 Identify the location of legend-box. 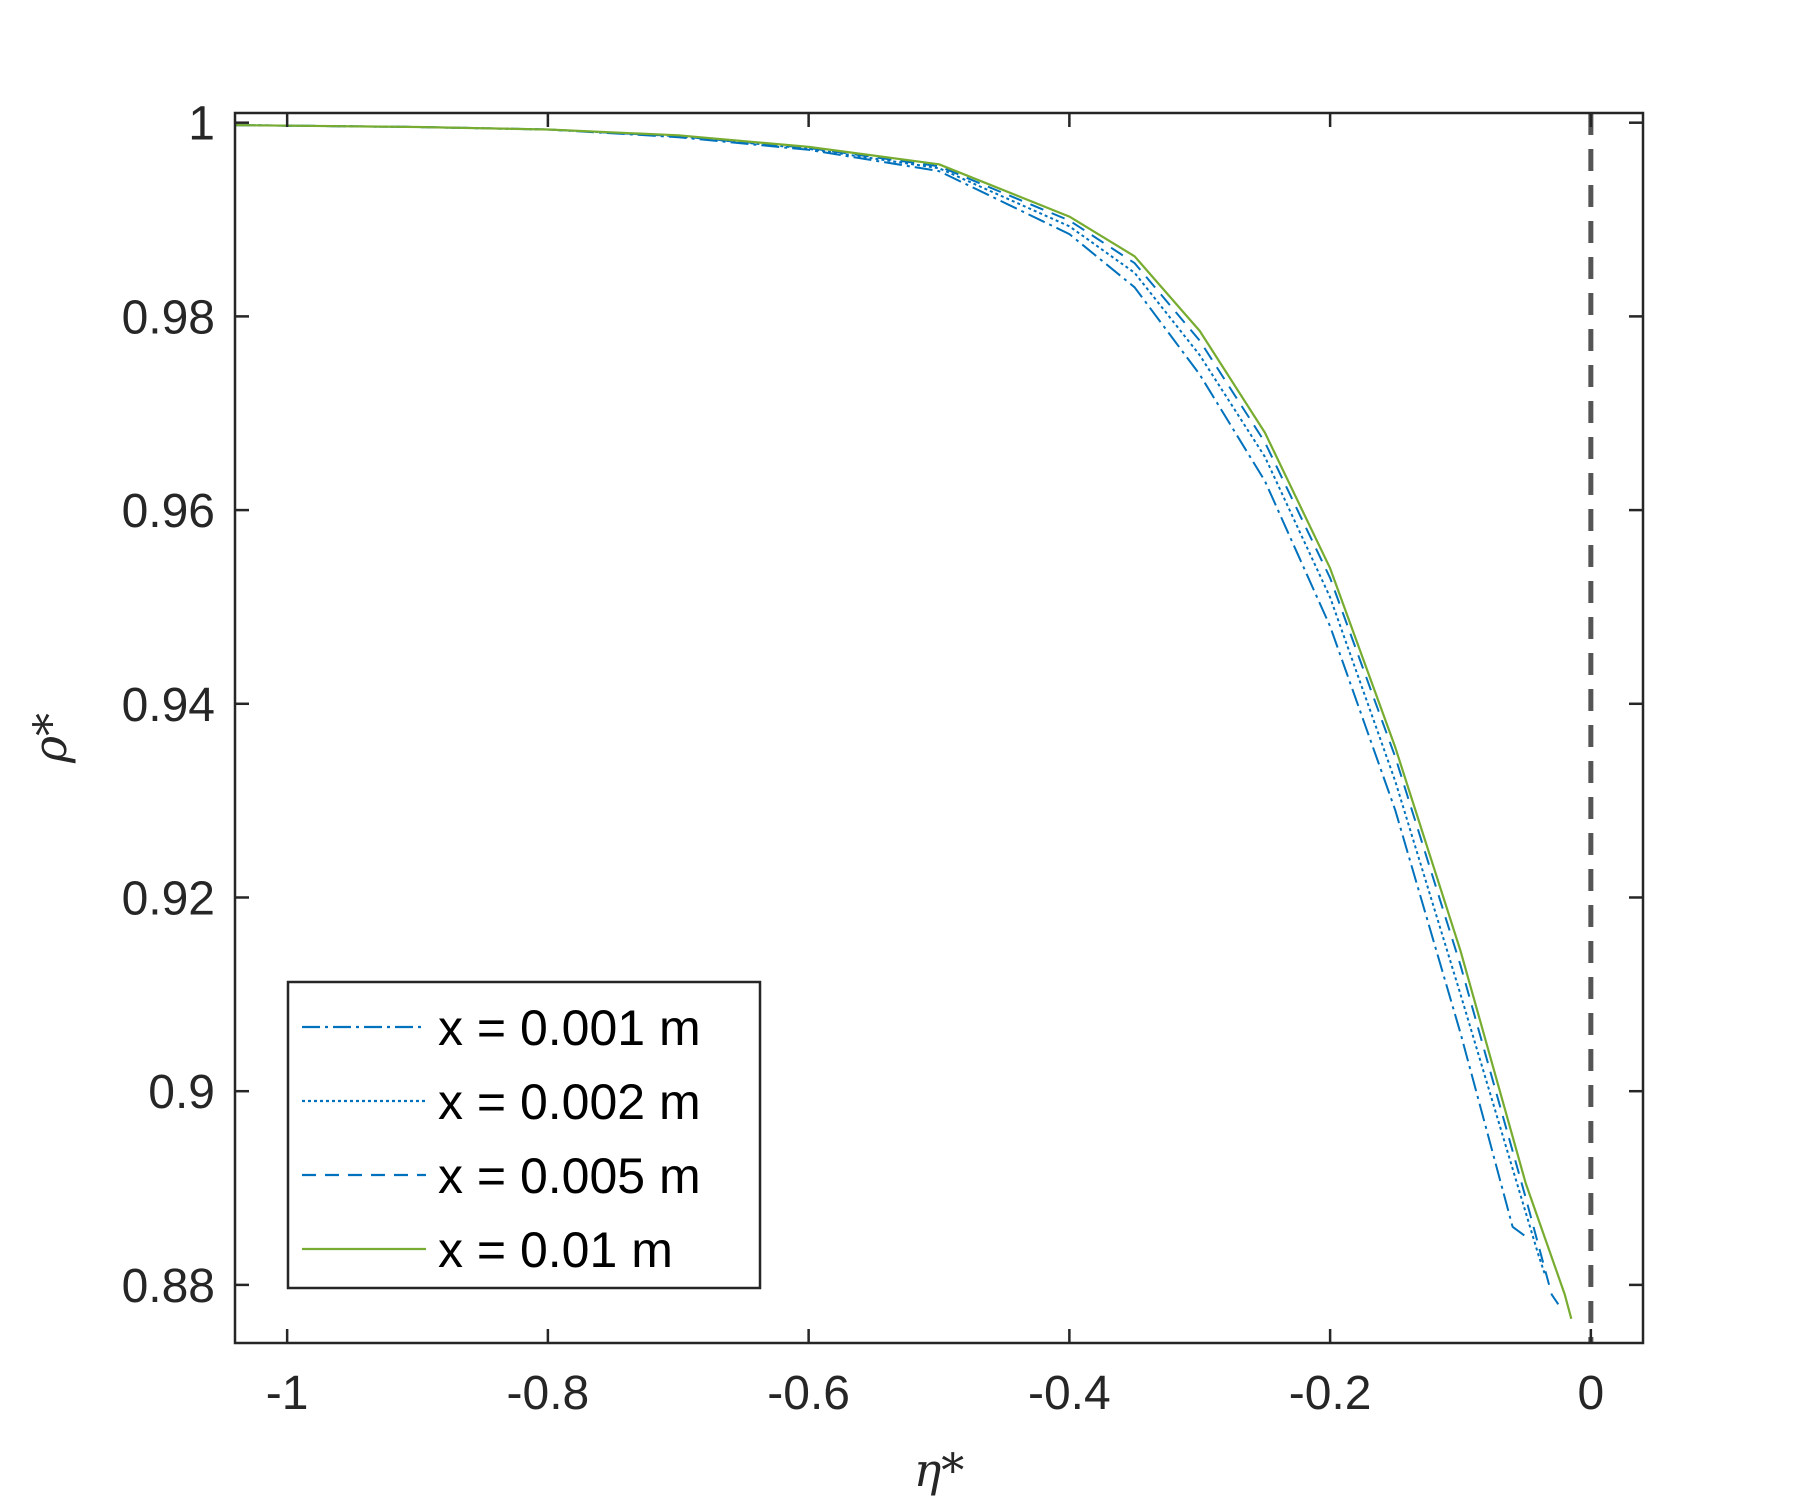
(524, 1135).